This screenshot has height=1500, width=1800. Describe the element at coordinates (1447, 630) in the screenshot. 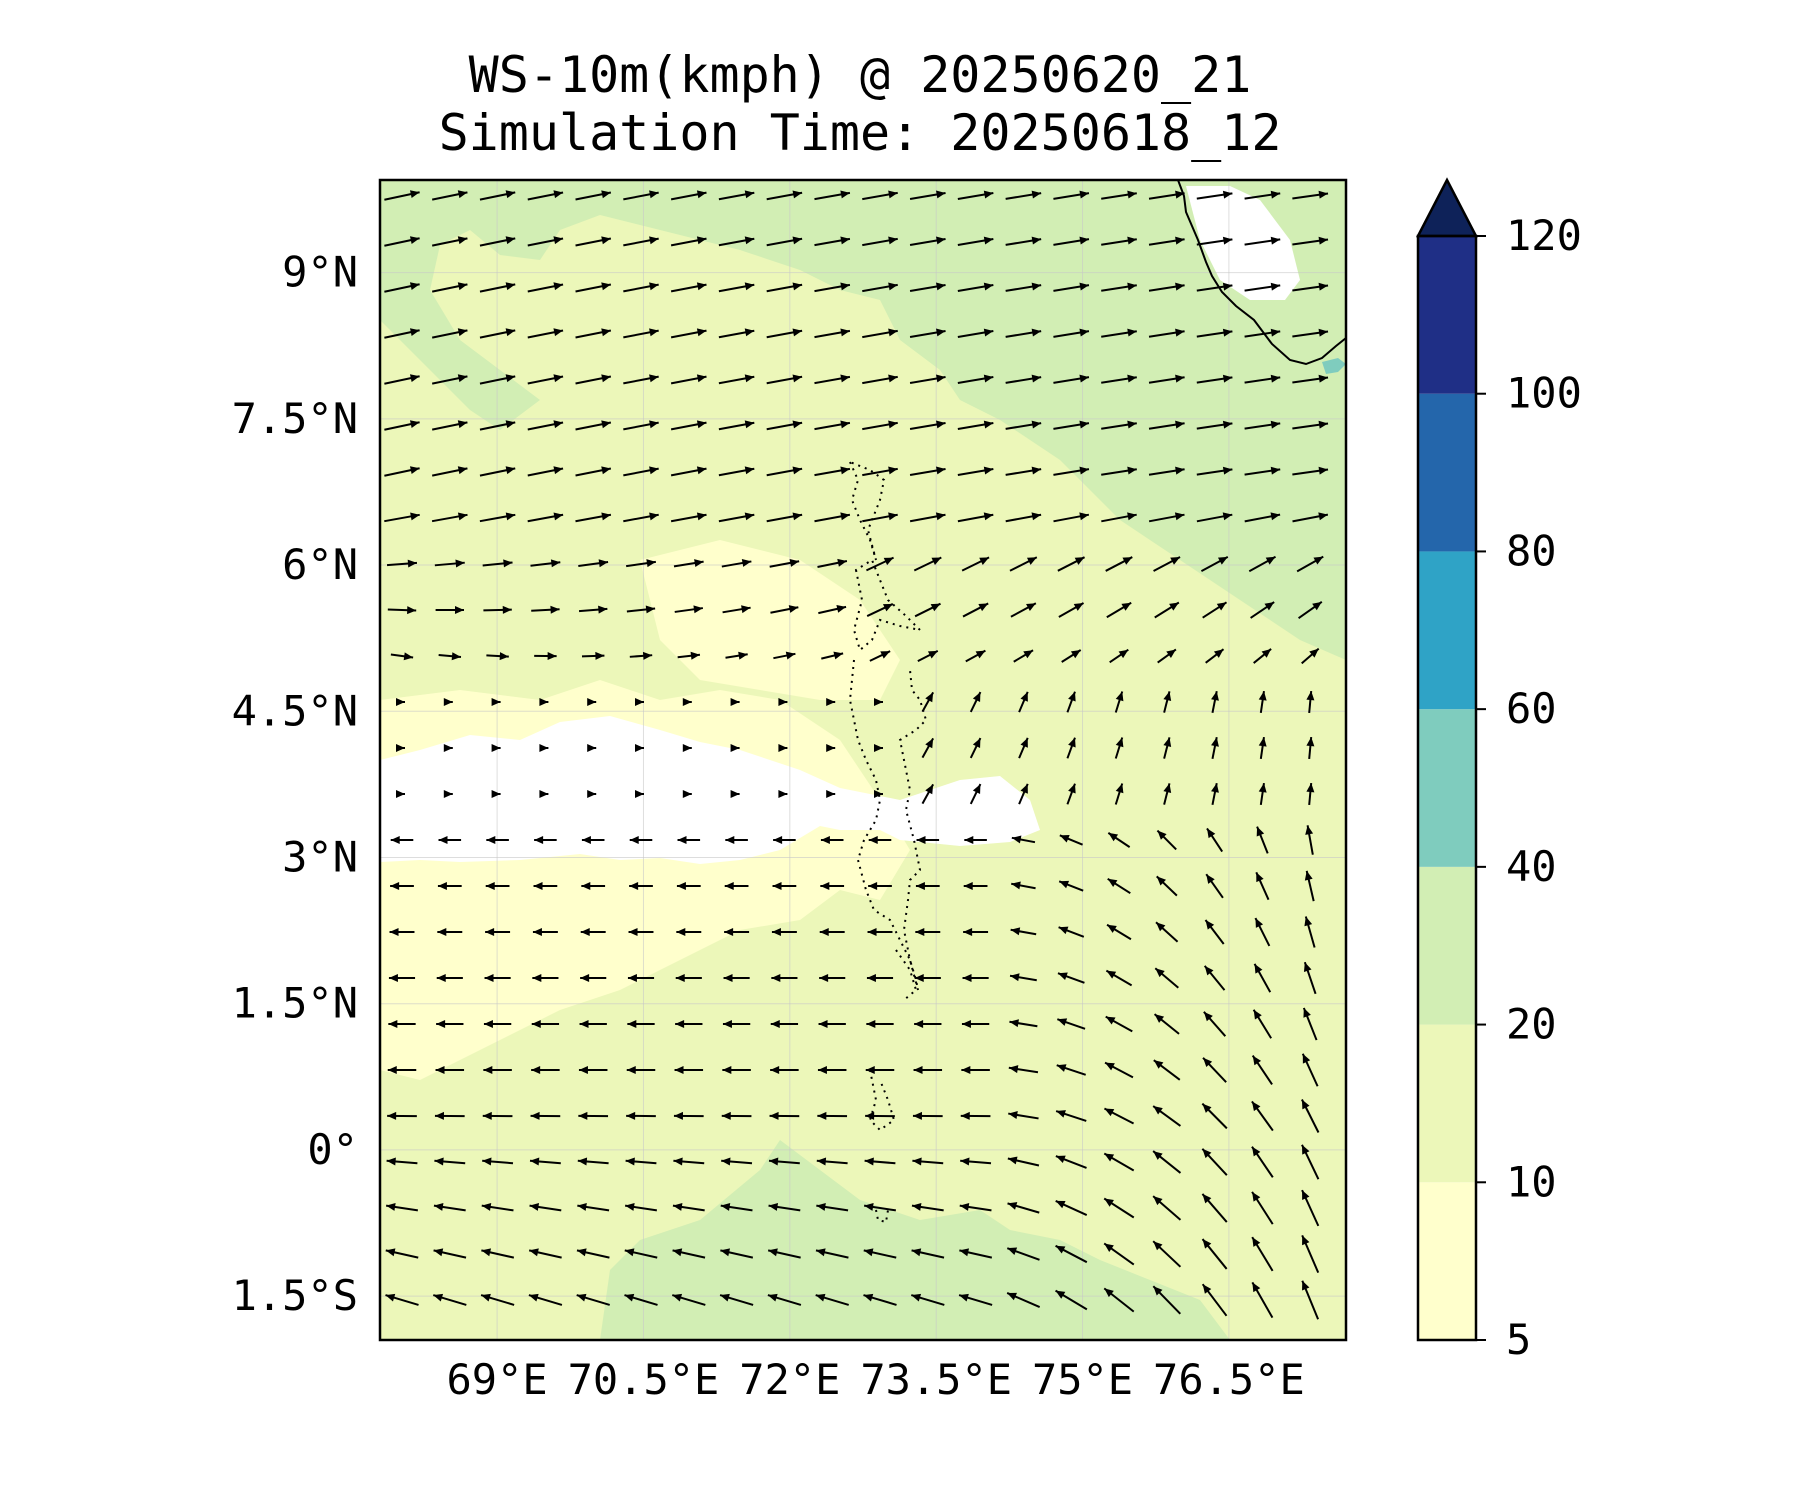

I see `colorbar-segment` at that location.